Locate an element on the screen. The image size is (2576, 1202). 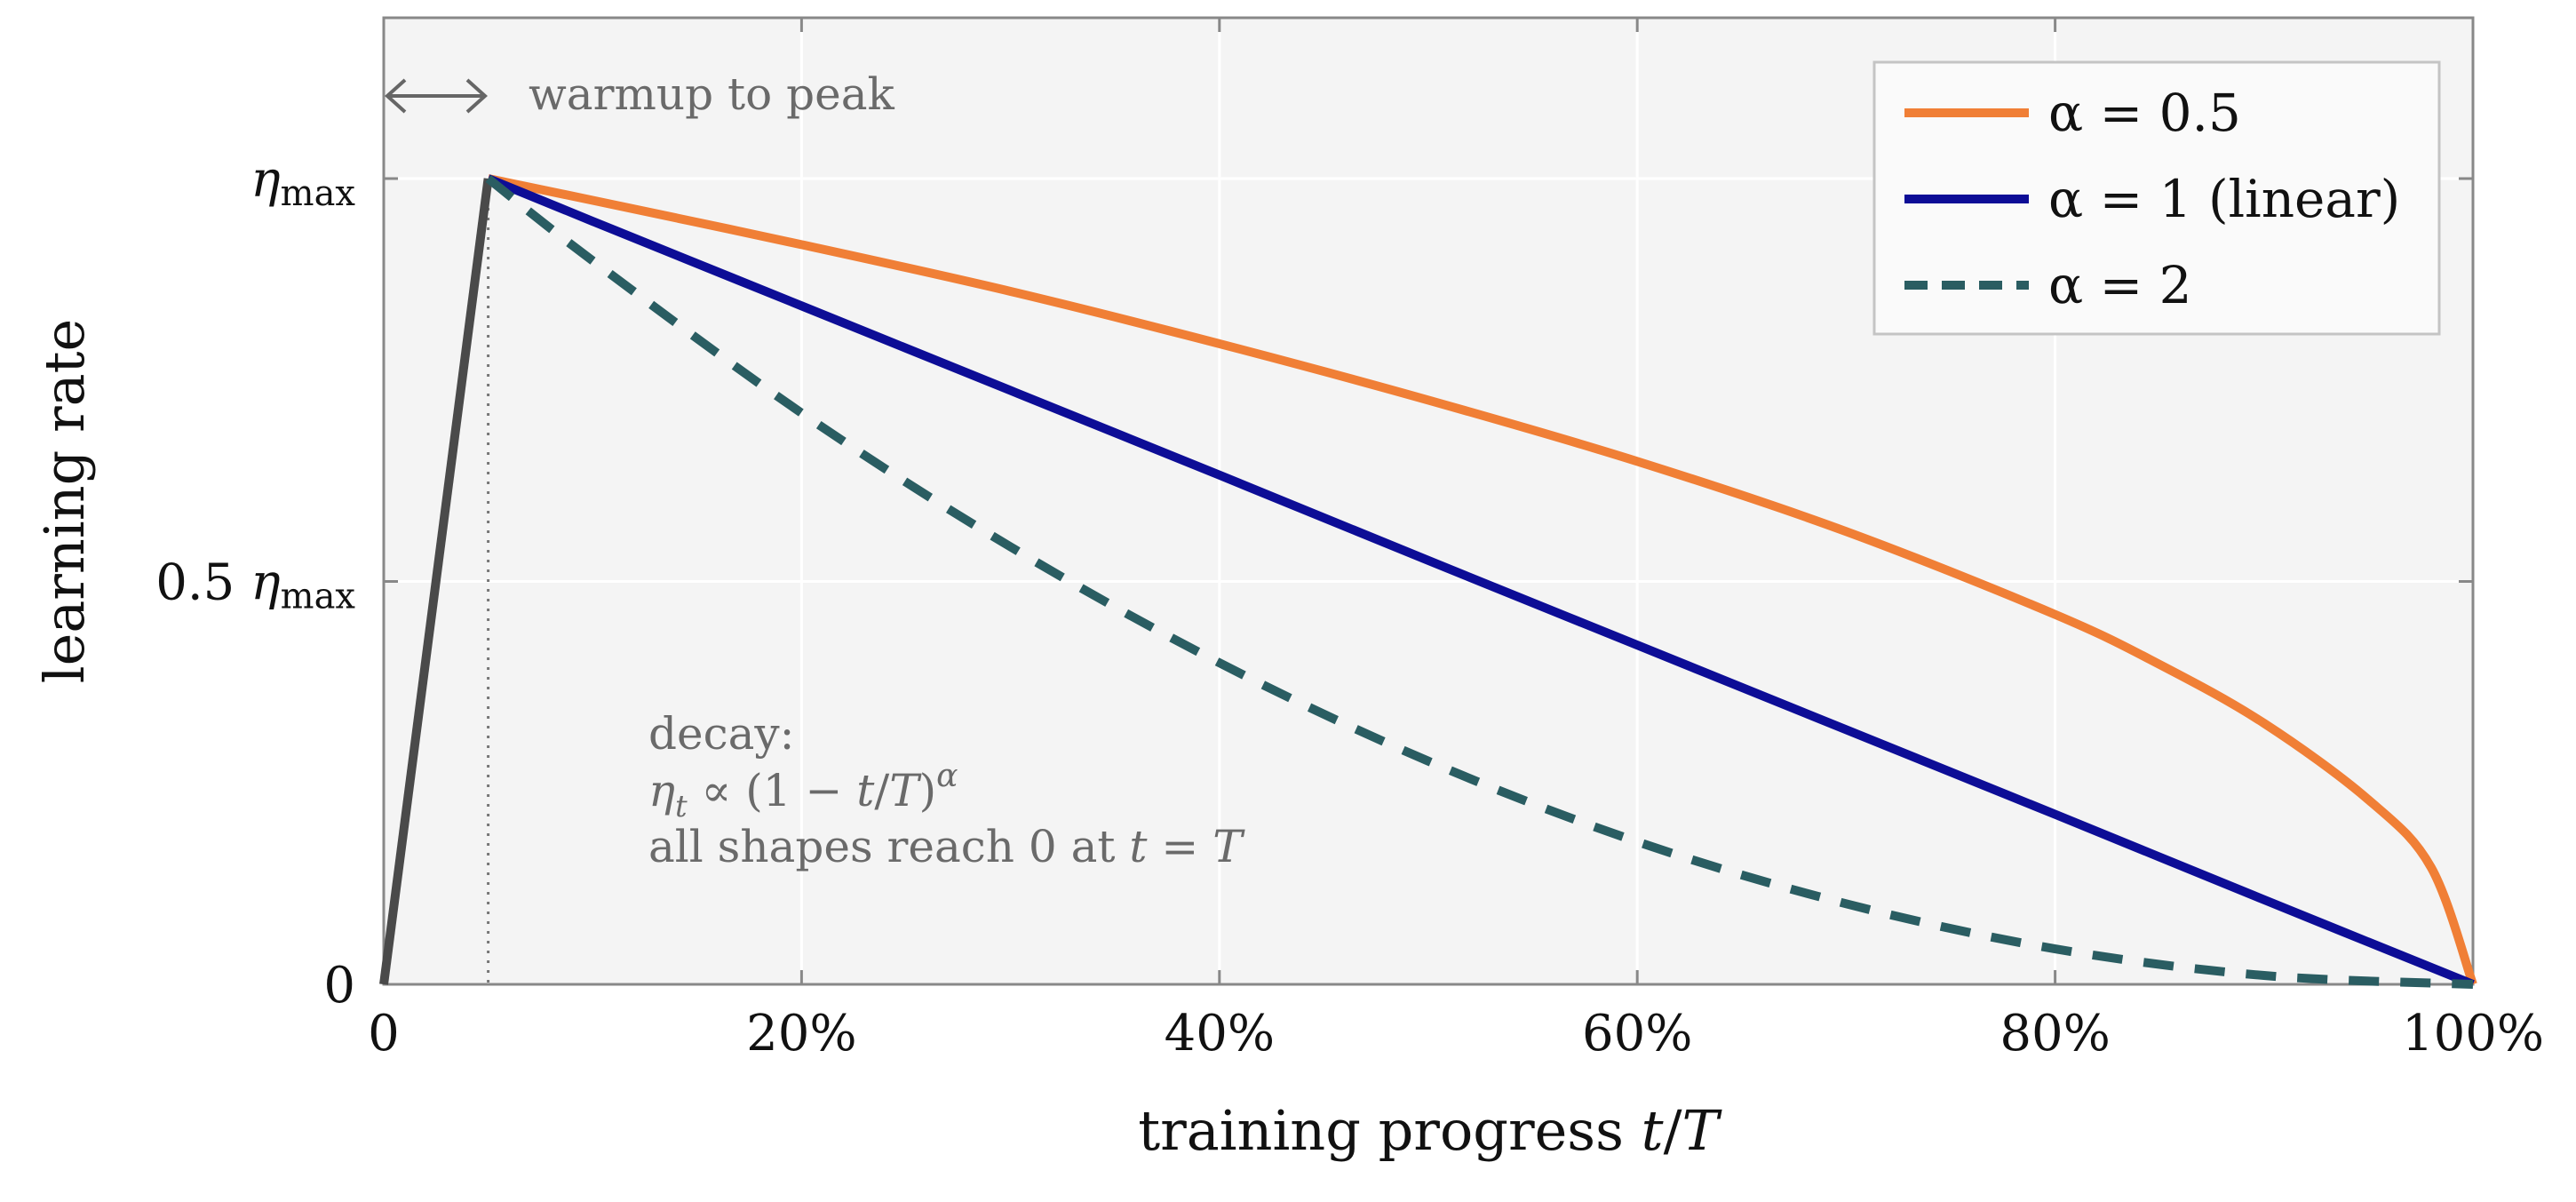
decay-annotation-title: decay: is located at coordinates (721, 734).